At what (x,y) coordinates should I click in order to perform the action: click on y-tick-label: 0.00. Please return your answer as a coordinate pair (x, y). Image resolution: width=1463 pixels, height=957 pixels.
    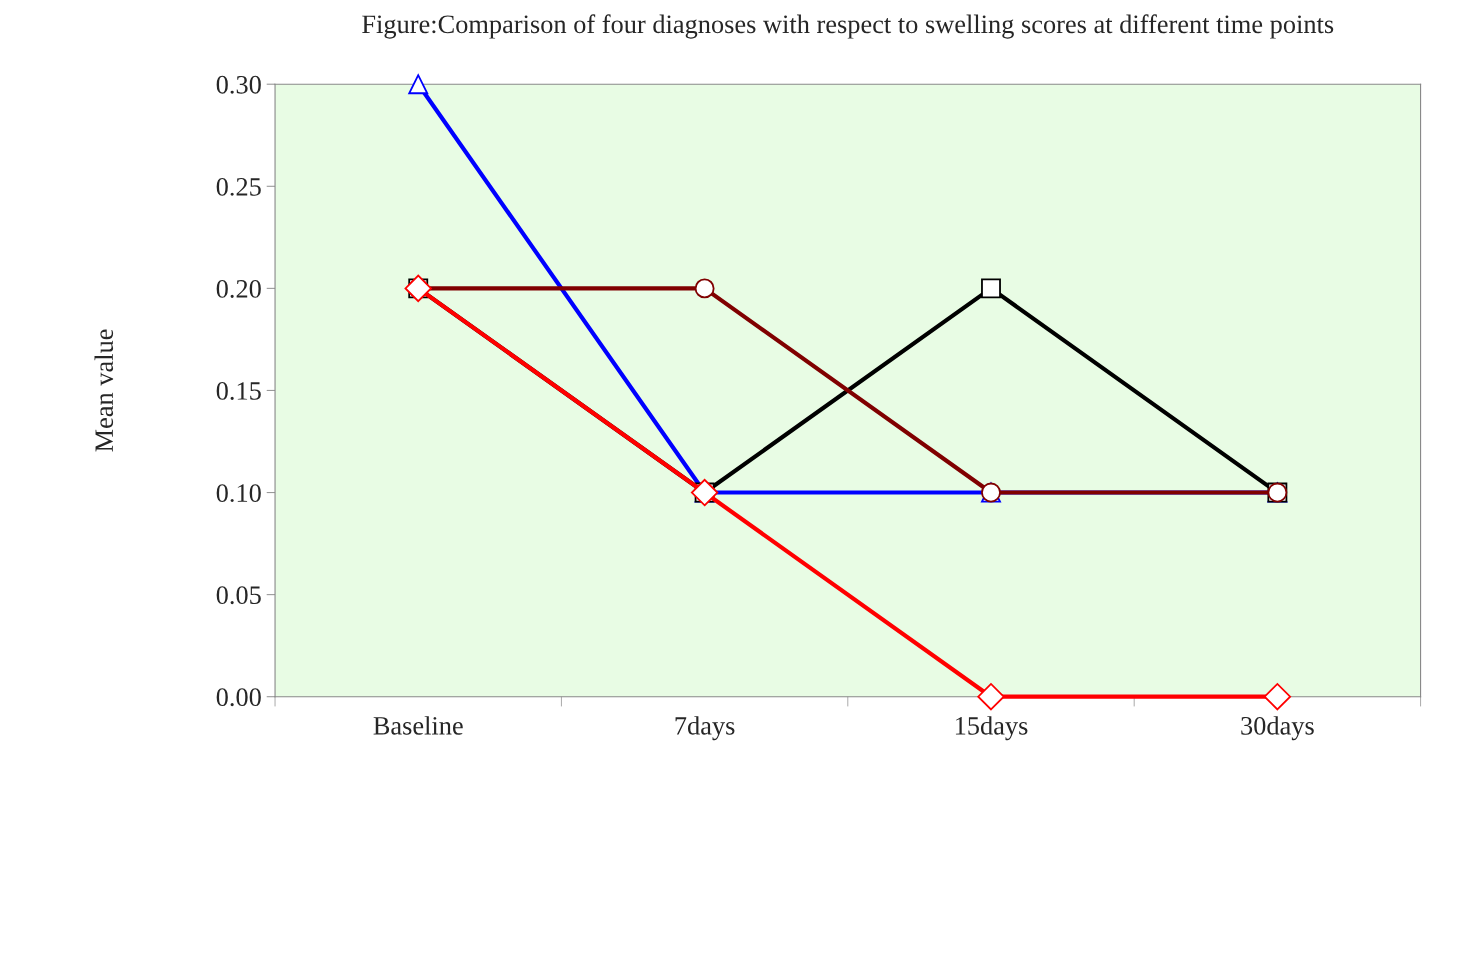
    Looking at the image, I should click on (238, 697).